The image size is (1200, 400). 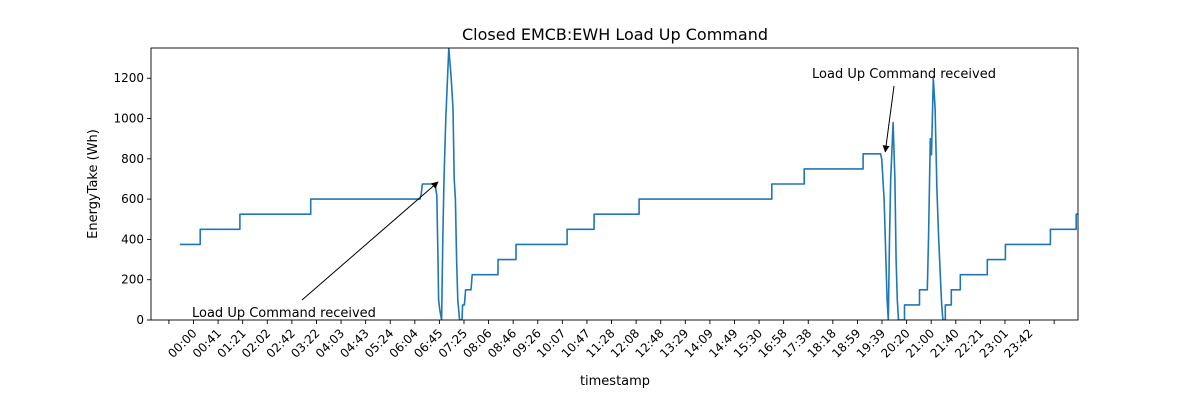 I want to click on y-tick-label: 400, so click(x=132, y=239).